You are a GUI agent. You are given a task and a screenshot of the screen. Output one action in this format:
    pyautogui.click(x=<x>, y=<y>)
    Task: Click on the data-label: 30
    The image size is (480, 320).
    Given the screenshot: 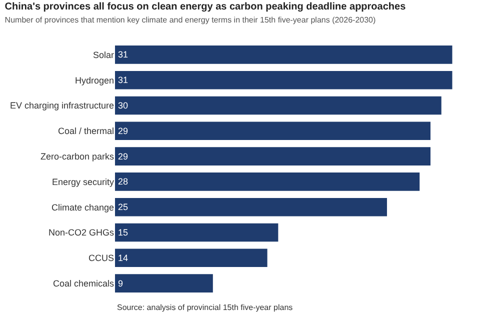 What is the action you would take?
    pyautogui.click(x=123, y=105)
    